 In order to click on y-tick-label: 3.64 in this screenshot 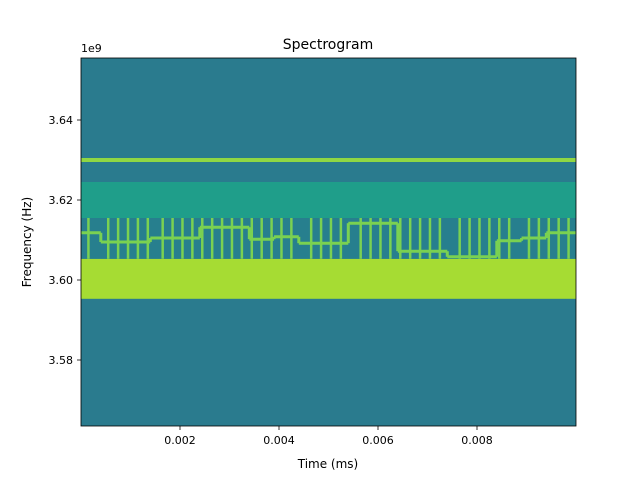, I will do `click(61, 120)`.